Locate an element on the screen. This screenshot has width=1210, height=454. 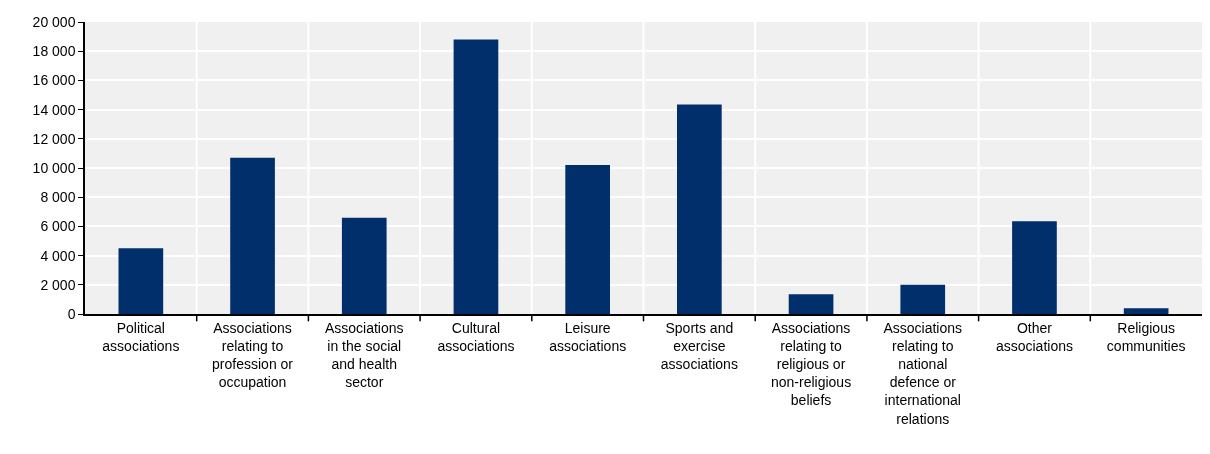
x-tick-label: Religious communities is located at coordinates (1146, 336).